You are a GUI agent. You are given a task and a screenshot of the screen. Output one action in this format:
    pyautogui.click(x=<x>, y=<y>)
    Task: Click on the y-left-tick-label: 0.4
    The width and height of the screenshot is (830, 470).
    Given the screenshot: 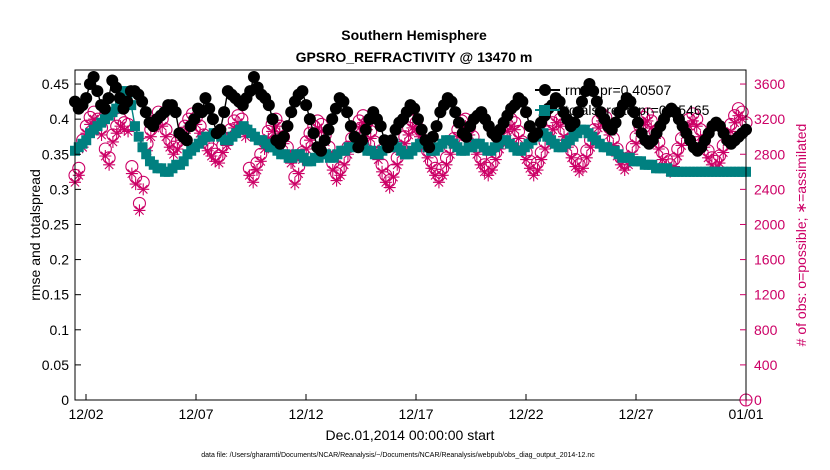 What is the action you would take?
    pyautogui.click(x=60, y=119)
    